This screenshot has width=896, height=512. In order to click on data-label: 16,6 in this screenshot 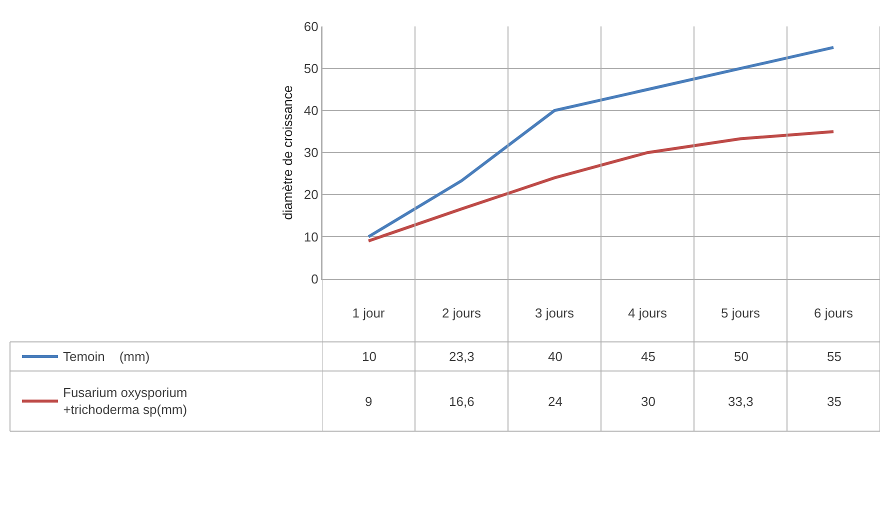, I will do `click(461, 401)`.